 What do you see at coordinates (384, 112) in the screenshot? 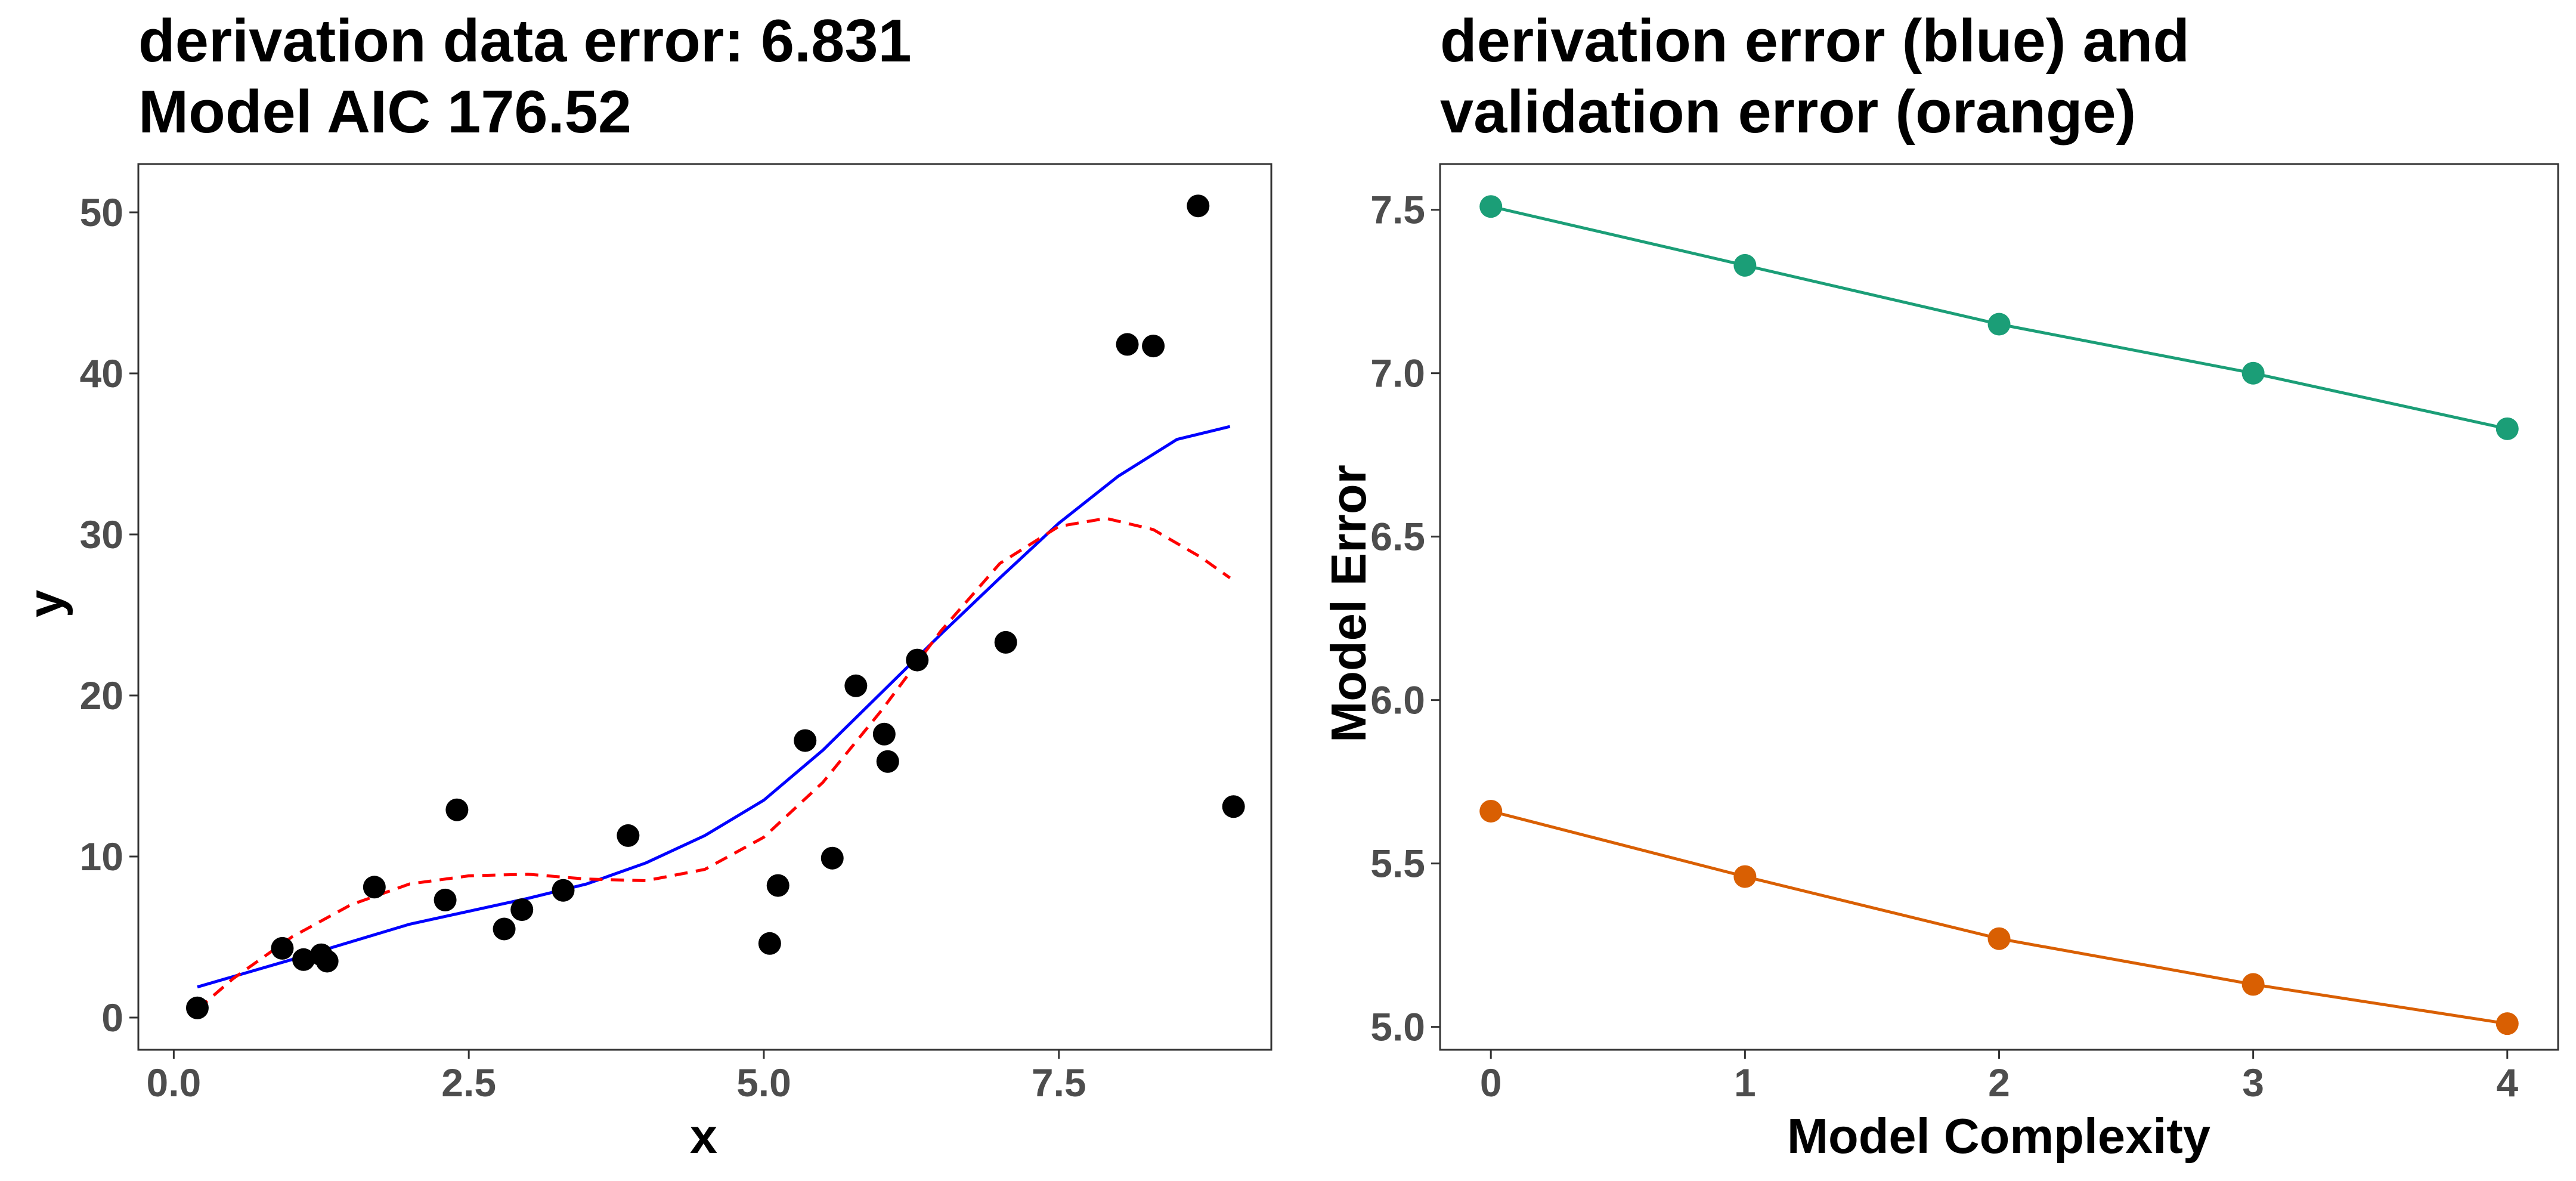
I see `left-chart-title-line-2: Model AIC 176.52` at bounding box center [384, 112].